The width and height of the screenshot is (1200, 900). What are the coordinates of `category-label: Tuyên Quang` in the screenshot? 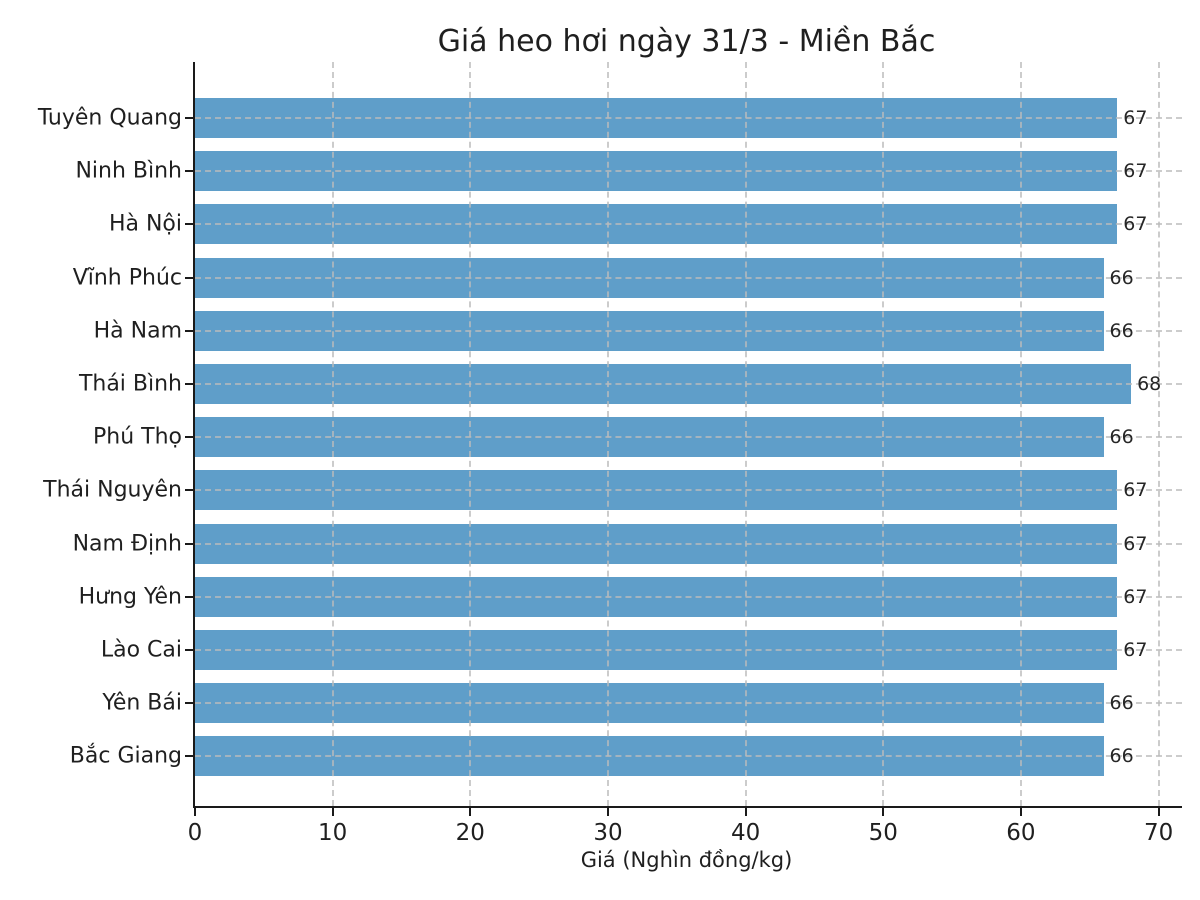 It's located at (109, 118).